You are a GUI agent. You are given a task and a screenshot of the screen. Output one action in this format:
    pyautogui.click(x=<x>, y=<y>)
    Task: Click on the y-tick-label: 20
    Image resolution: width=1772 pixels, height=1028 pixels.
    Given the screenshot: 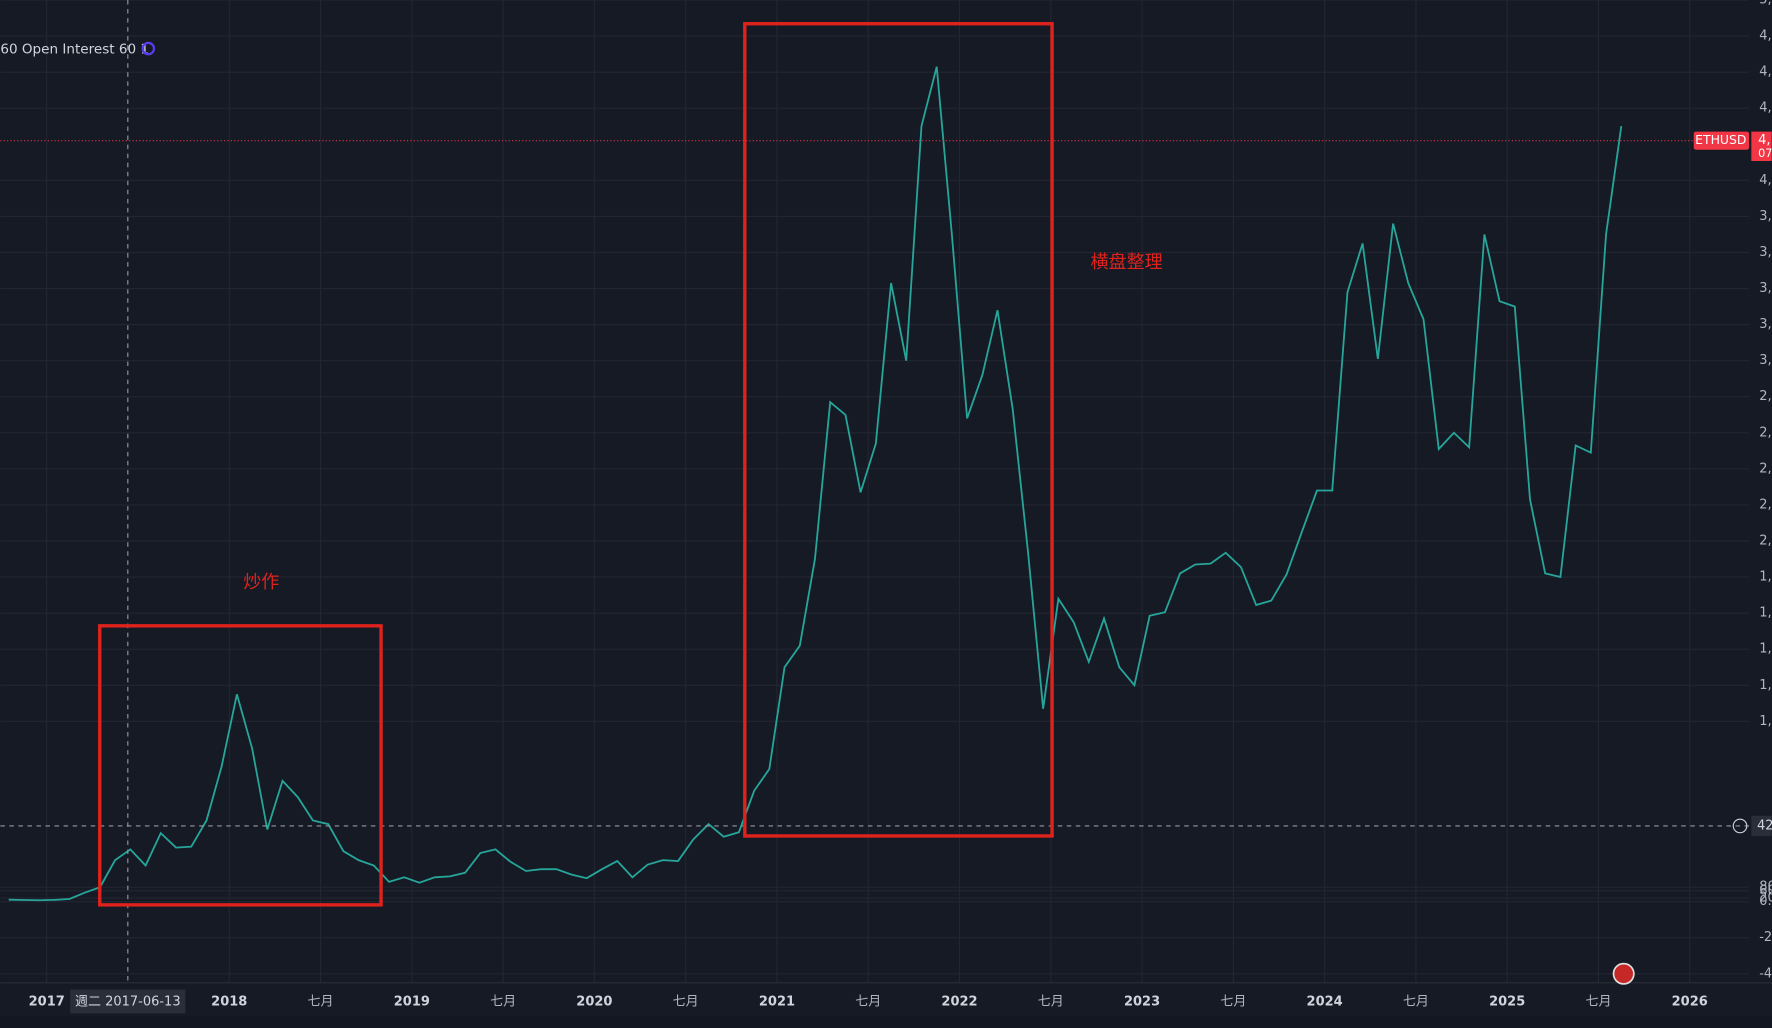 What is the action you would take?
    pyautogui.click(x=1765, y=898)
    